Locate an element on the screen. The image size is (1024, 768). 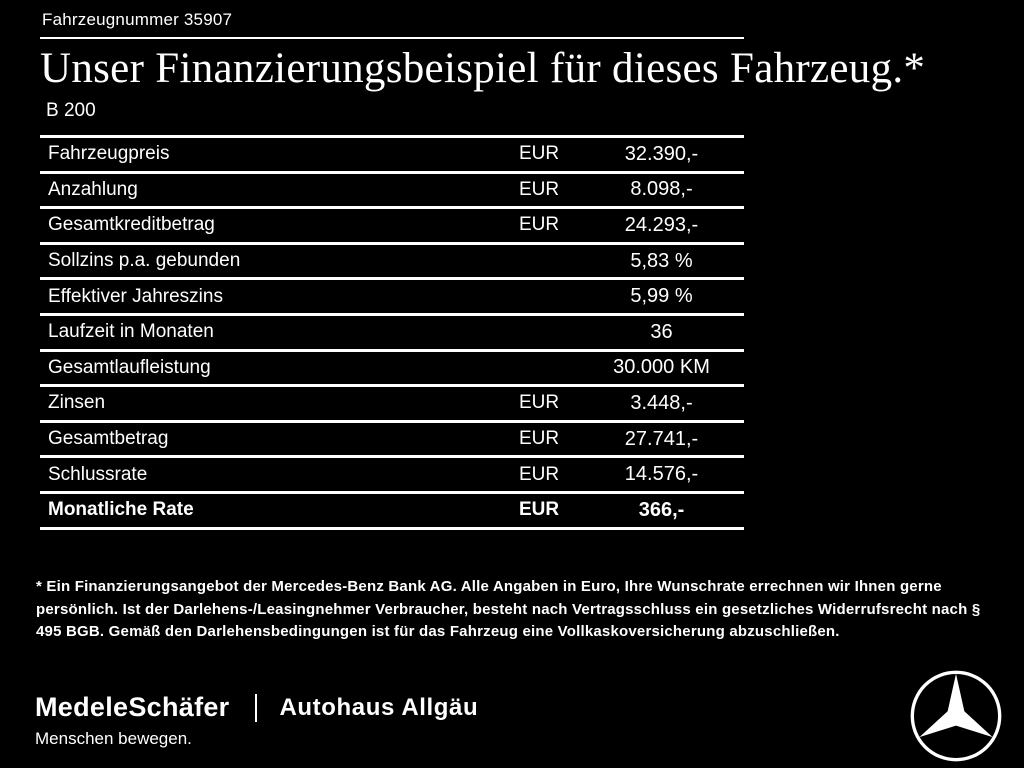
table-row: Effektiver Jahreszins 5,99 % is located at coordinates (392, 298).